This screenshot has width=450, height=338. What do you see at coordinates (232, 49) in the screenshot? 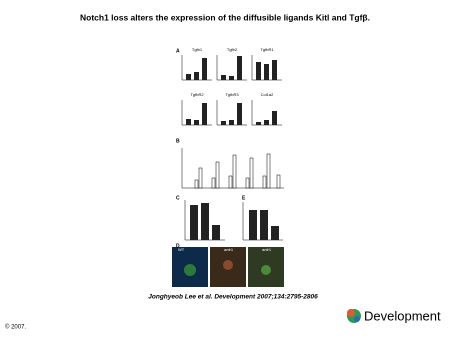
I see `chart-title: Tgfb2` at bounding box center [232, 49].